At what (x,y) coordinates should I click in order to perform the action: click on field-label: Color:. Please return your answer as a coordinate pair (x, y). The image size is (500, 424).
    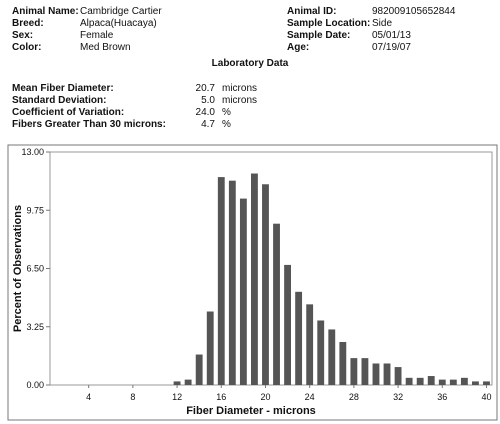
    Looking at the image, I should click on (26, 47).